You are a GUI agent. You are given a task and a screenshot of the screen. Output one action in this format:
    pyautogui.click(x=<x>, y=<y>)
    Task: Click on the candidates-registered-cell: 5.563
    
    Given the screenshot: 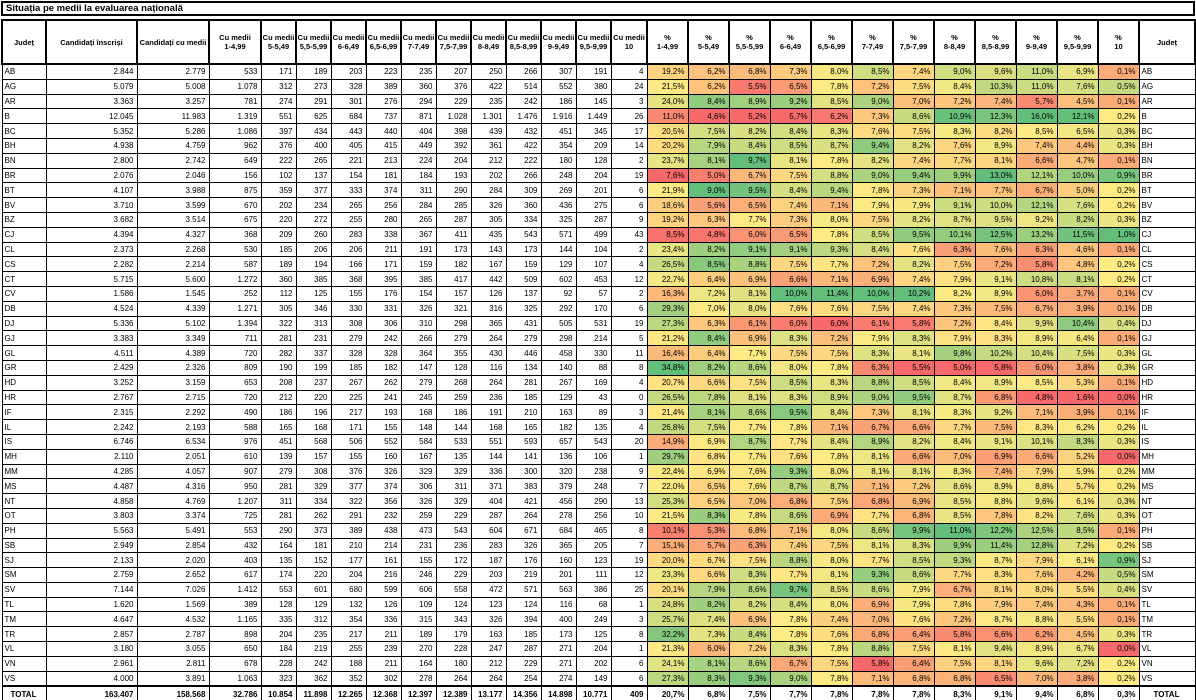 What is the action you would take?
    pyautogui.click(x=91, y=530)
    